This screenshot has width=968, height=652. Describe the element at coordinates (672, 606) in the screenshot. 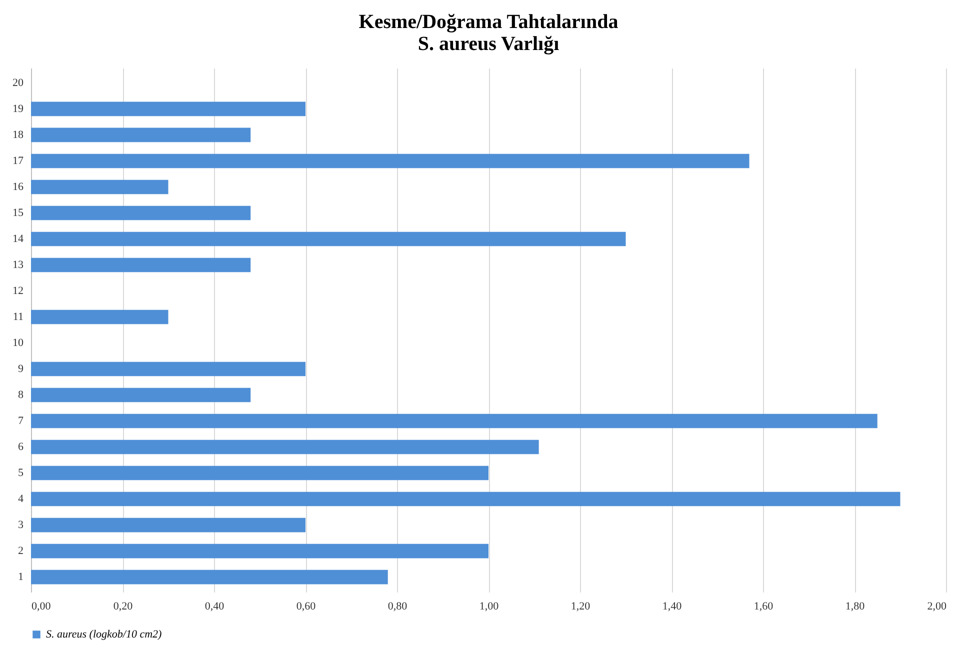

I see `x-tick-label: 1,40` at that location.